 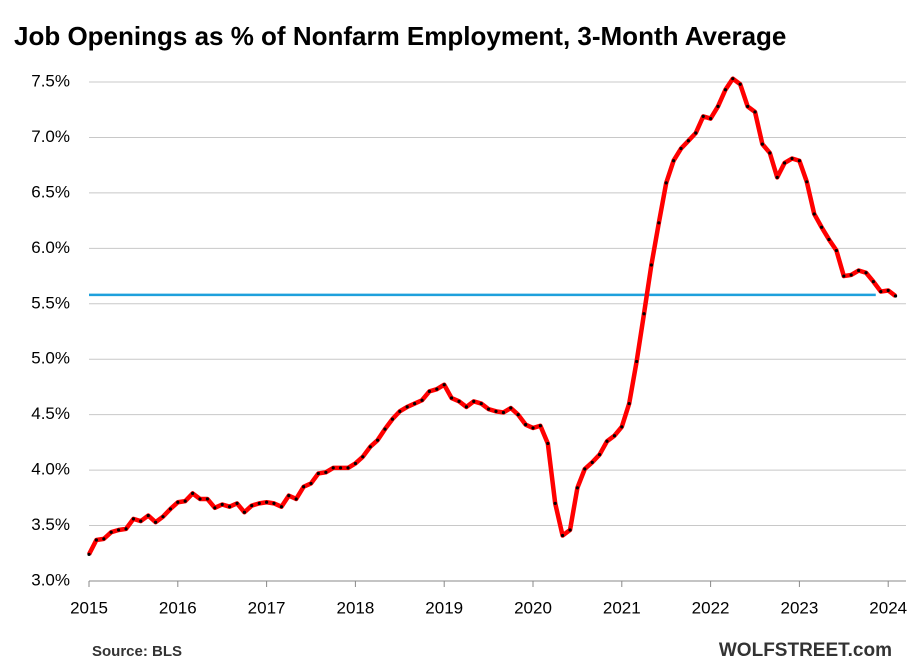 What do you see at coordinates (50, 80) in the screenshot?
I see `y-tick-label: 7.5%` at bounding box center [50, 80].